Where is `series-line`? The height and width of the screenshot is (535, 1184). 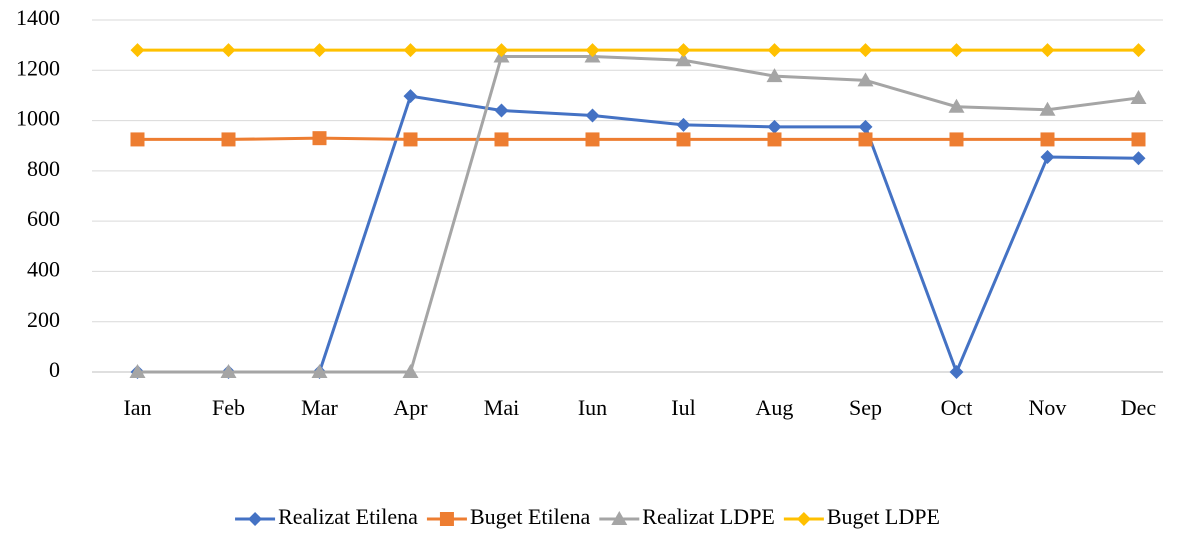 series-line is located at coordinates (638, 138).